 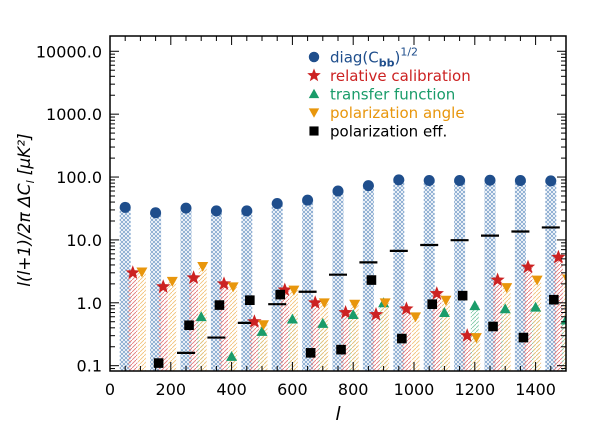 I want to click on x-tick-label: 200, so click(x=171, y=389).